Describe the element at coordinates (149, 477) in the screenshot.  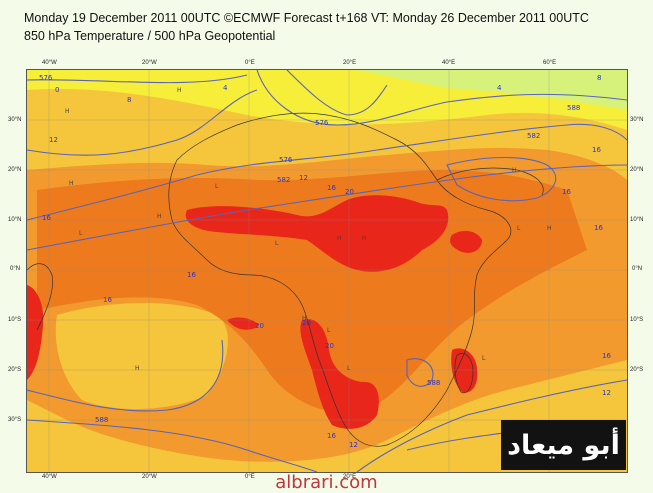
I see `lon-label-bottom: 20°W` at that location.